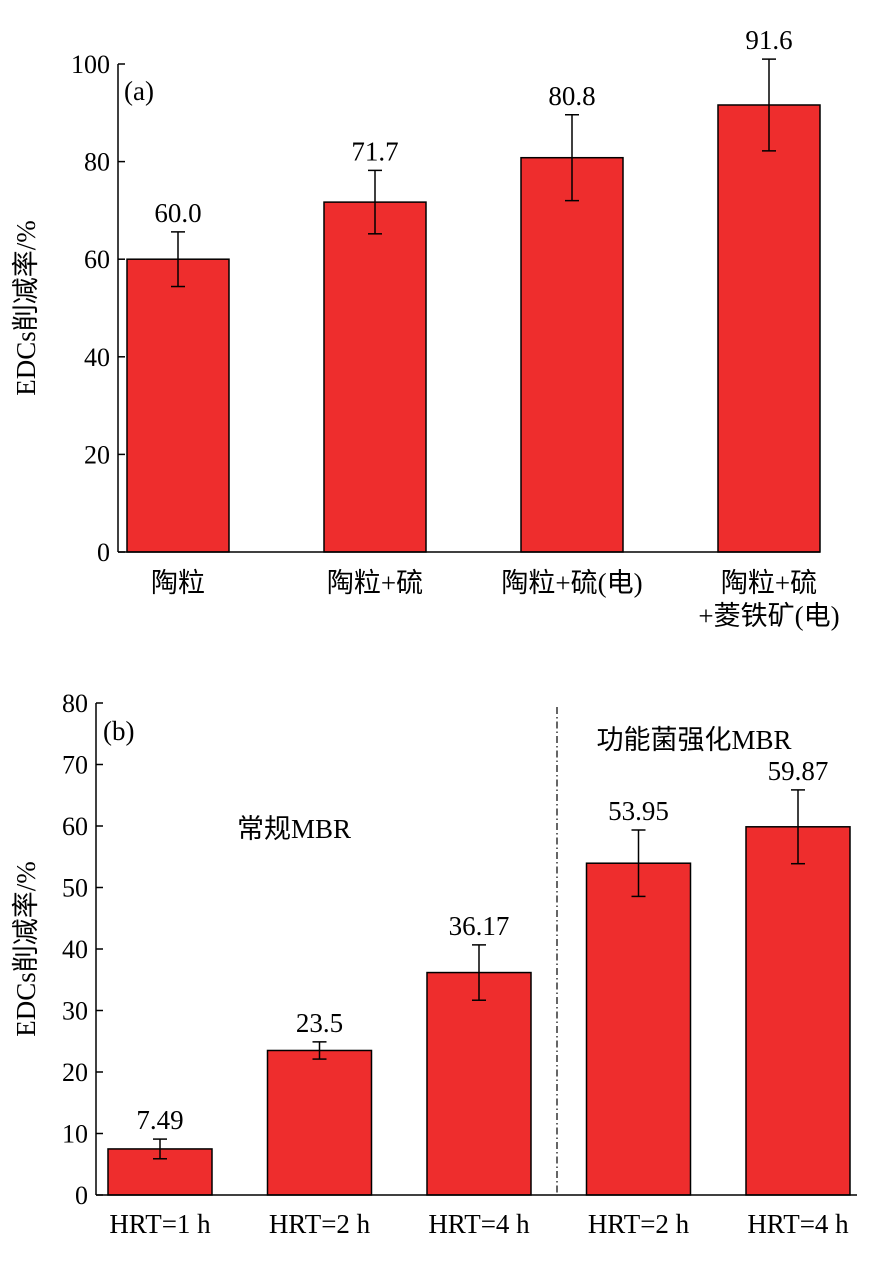 The width and height of the screenshot is (886, 1276). I want to click on y-axis-title-a: EDCs削减率/%, so click(26, 308).